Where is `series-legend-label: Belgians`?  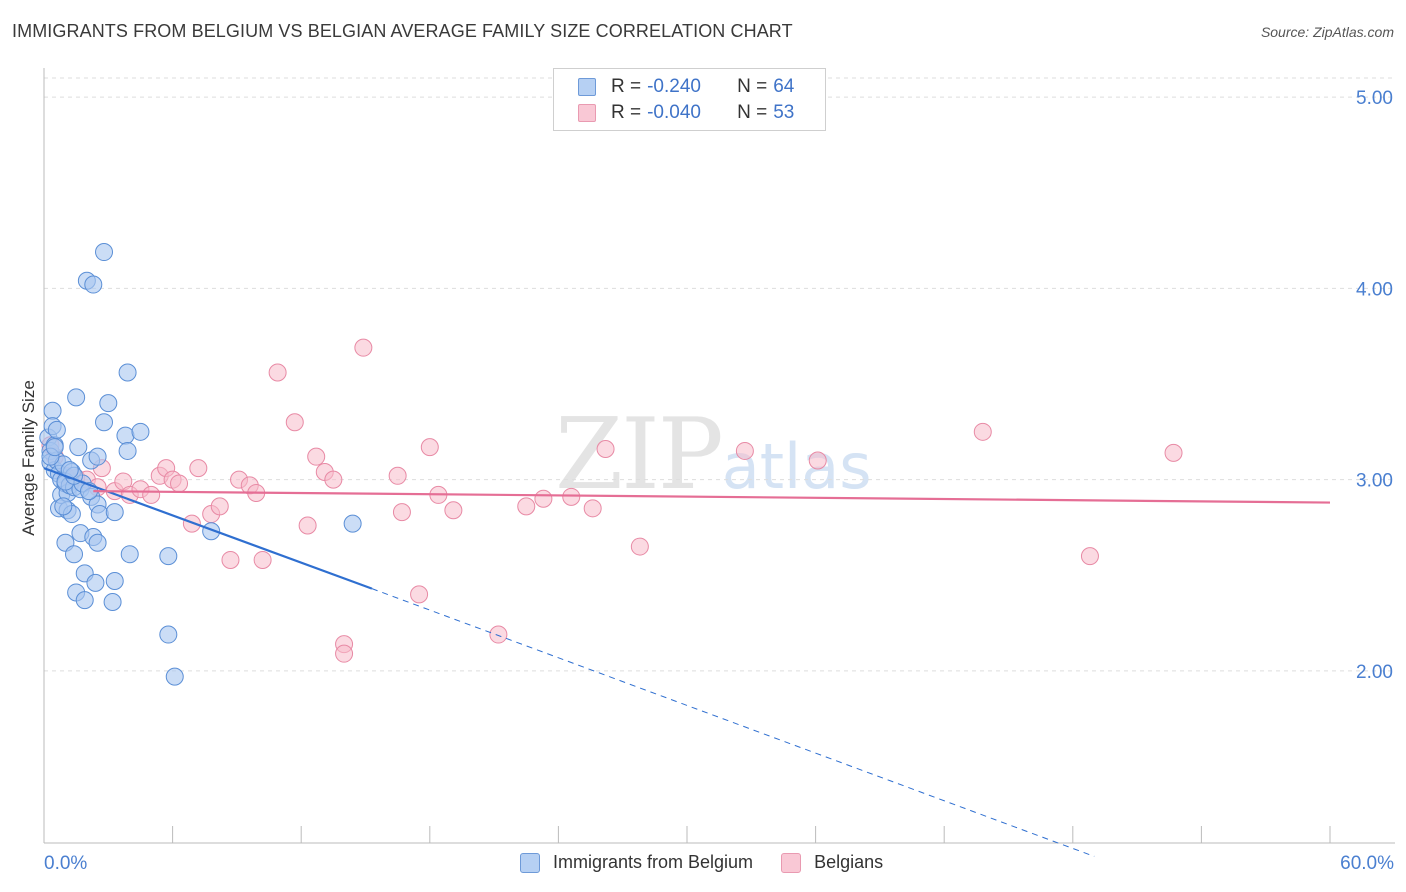 series-legend-label: Belgians is located at coordinates (849, 862).